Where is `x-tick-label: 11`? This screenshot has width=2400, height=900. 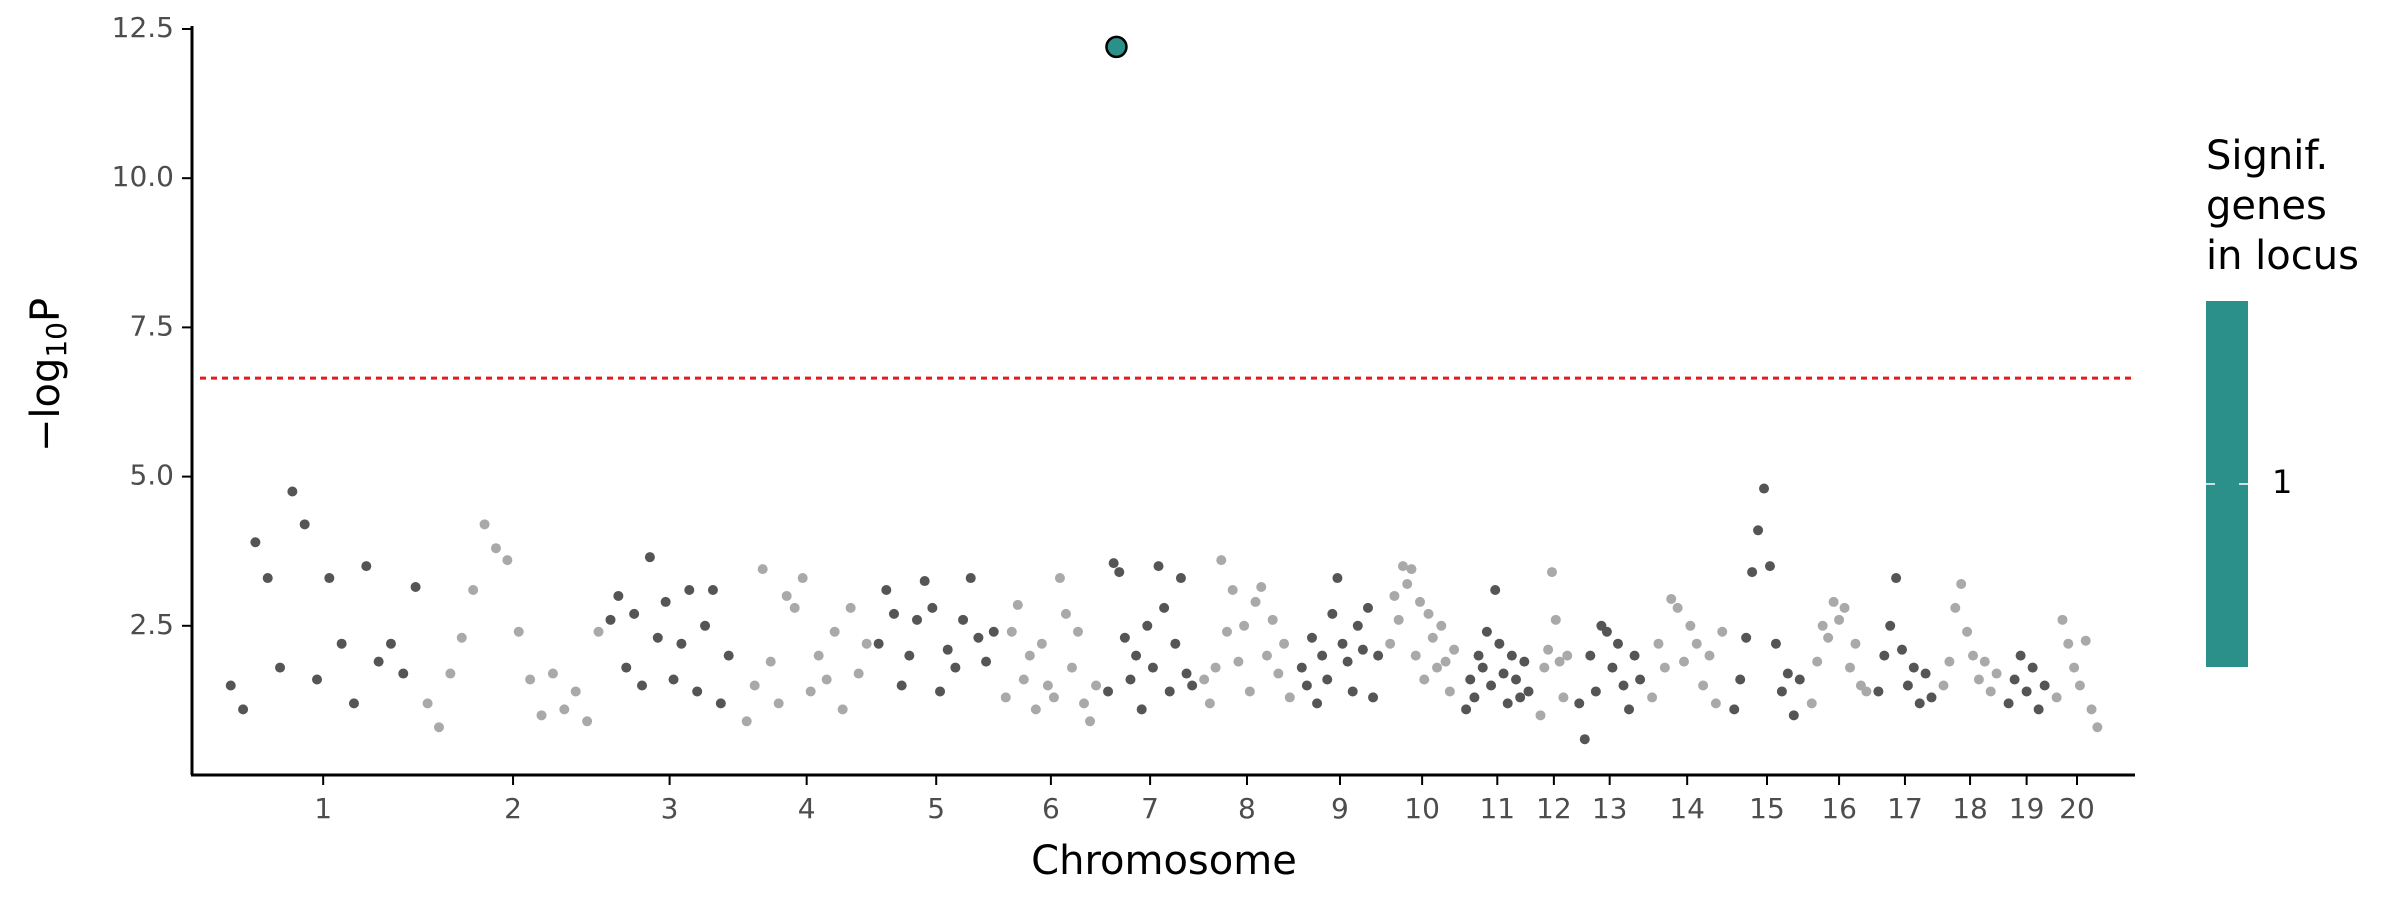 x-tick-label: 11 is located at coordinates (1497, 808).